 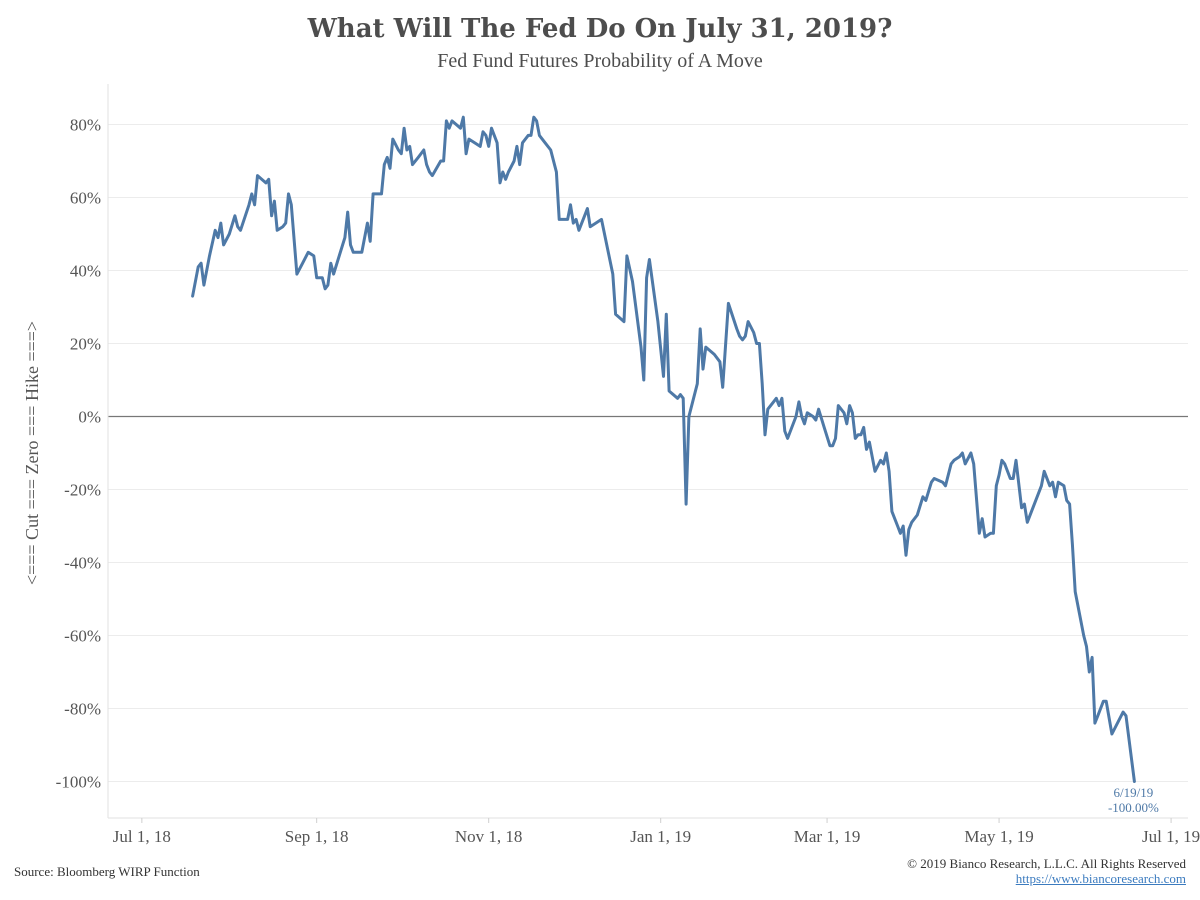 I want to click on chart-subtitle: Fed Fund Futures Probability of A Move, so click(x=600, y=61).